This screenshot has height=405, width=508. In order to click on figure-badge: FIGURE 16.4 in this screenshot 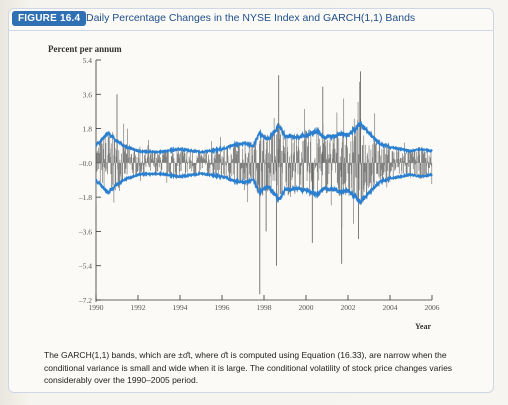, I will do `click(49, 18)`.